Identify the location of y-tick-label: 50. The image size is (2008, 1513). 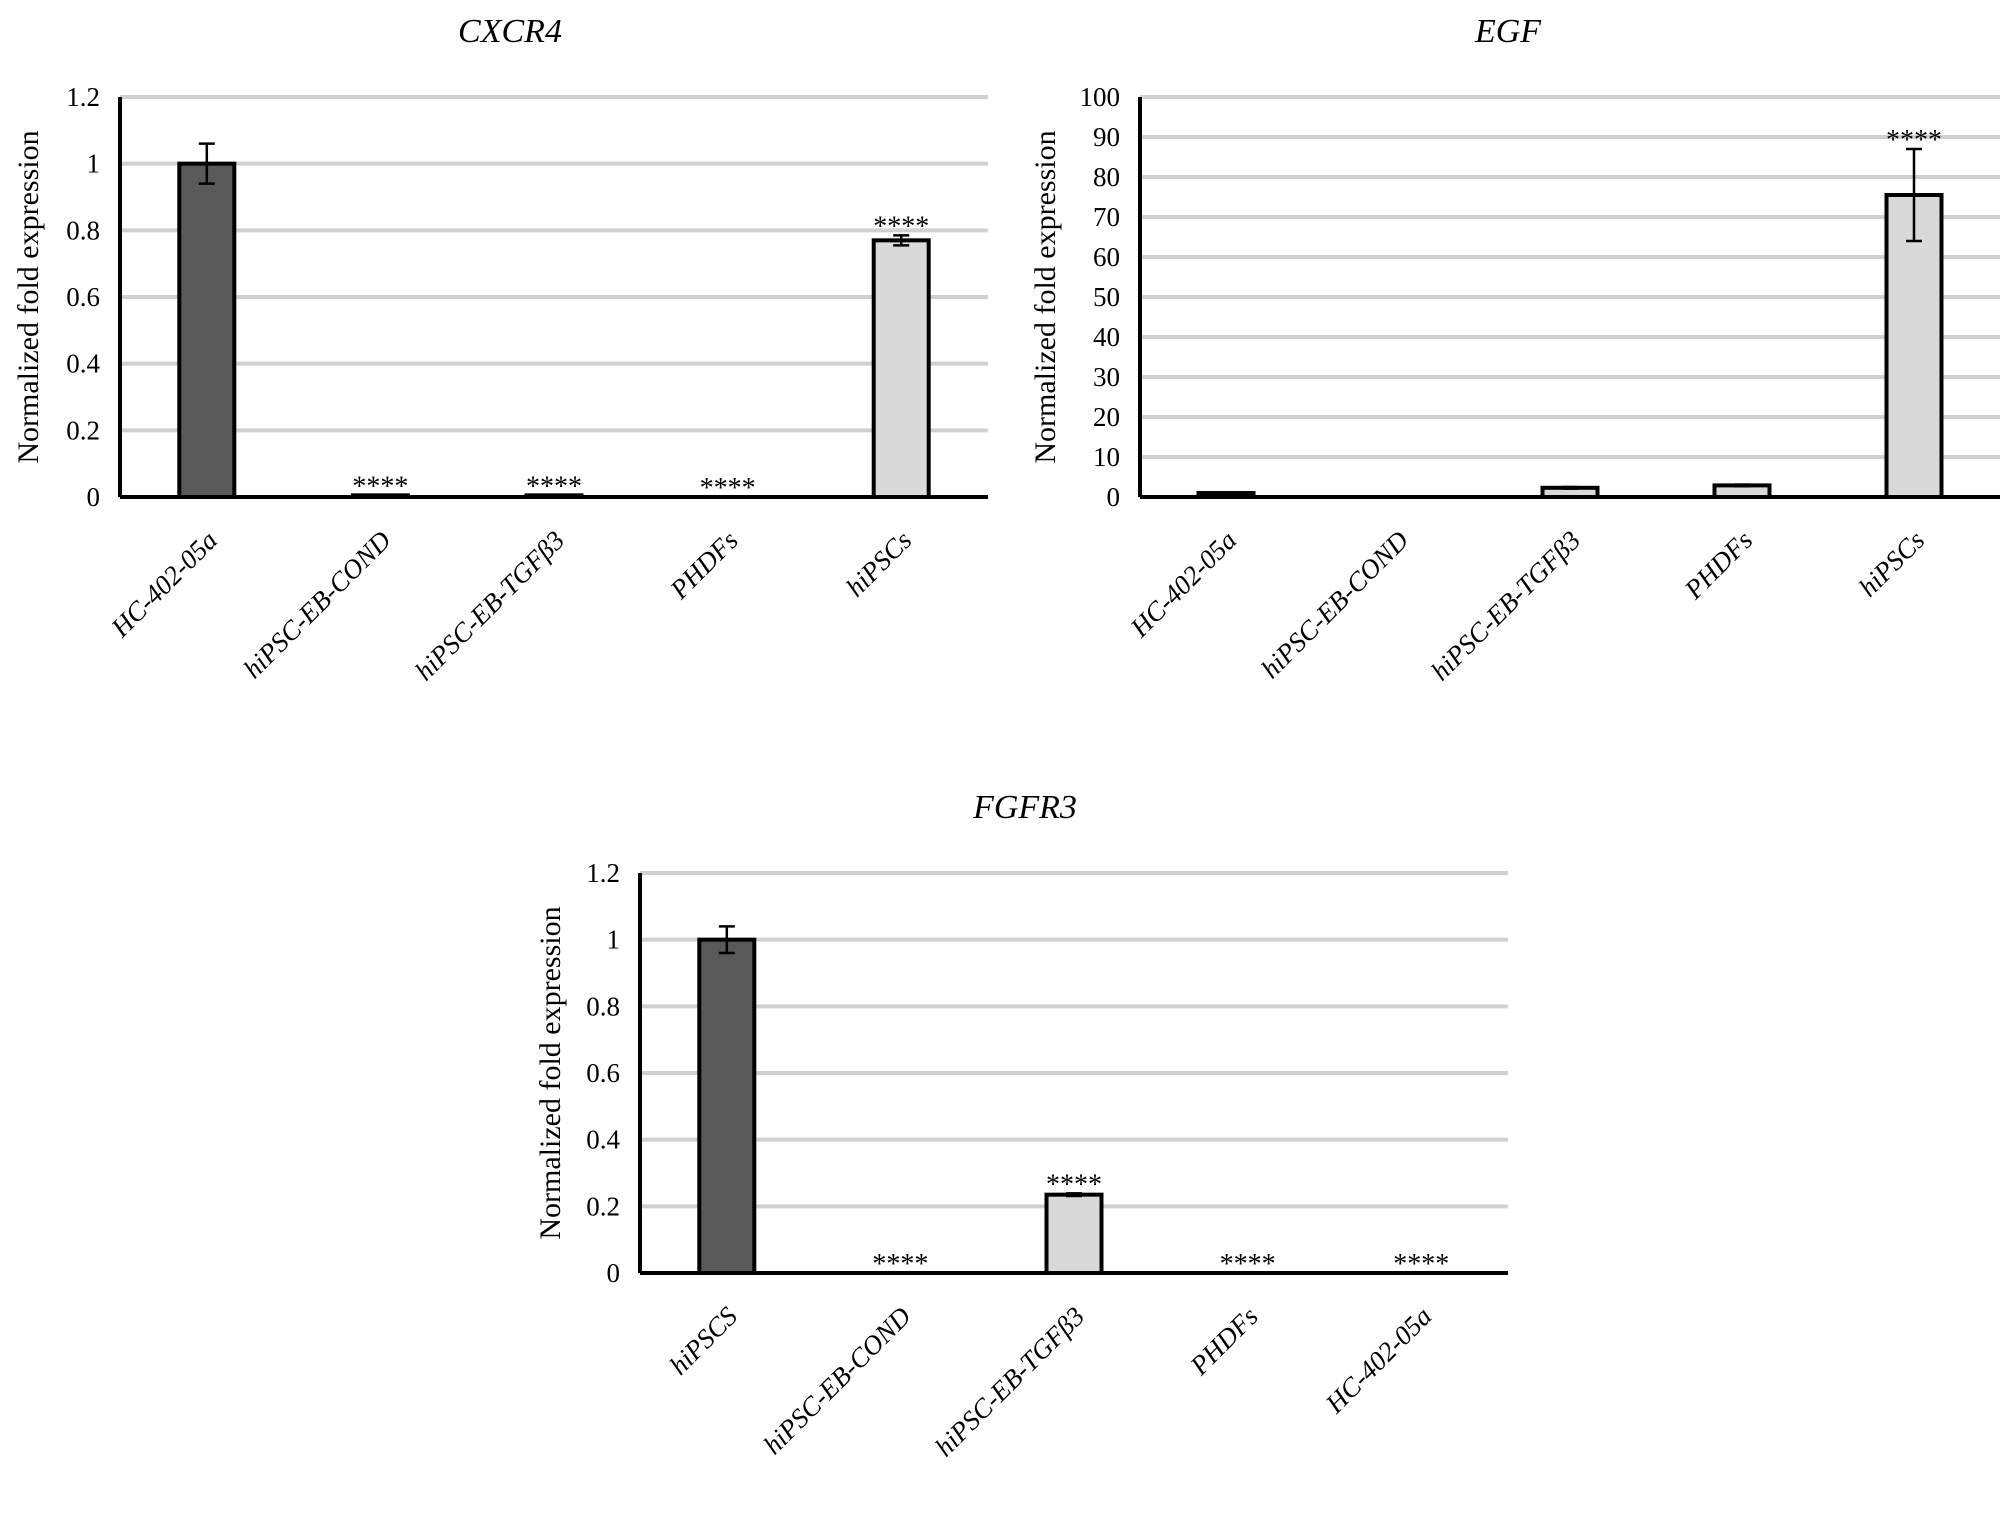
(1106, 297).